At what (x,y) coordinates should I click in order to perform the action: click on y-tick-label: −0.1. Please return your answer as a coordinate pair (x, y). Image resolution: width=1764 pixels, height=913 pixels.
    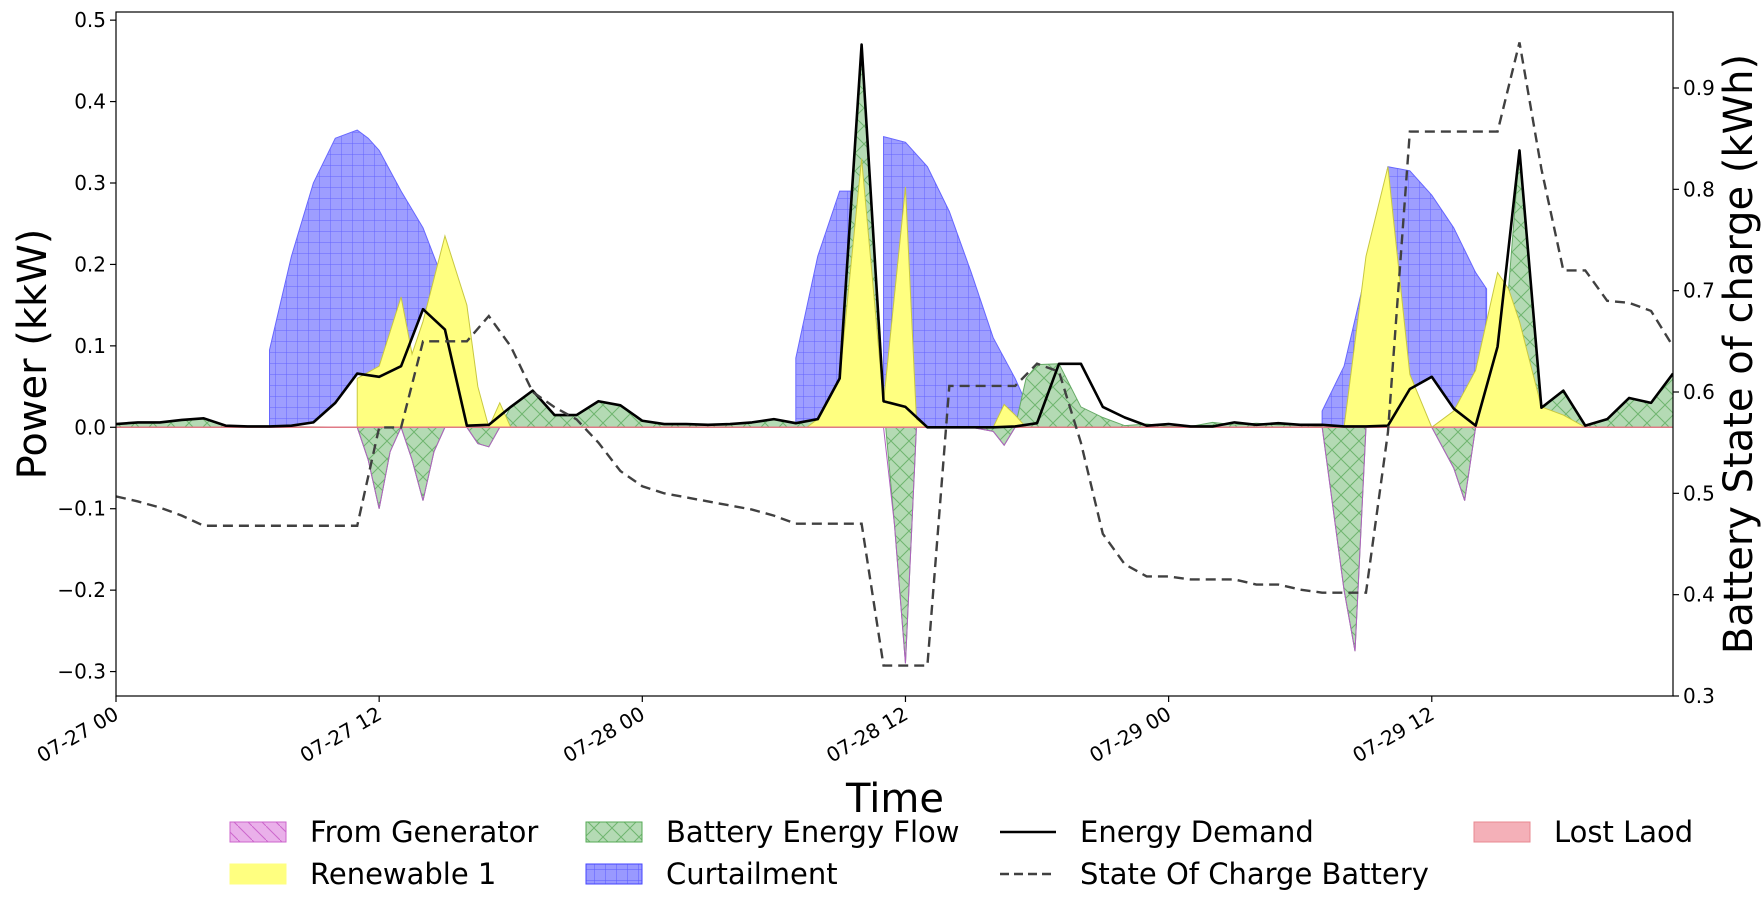
    Looking at the image, I should click on (81, 509).